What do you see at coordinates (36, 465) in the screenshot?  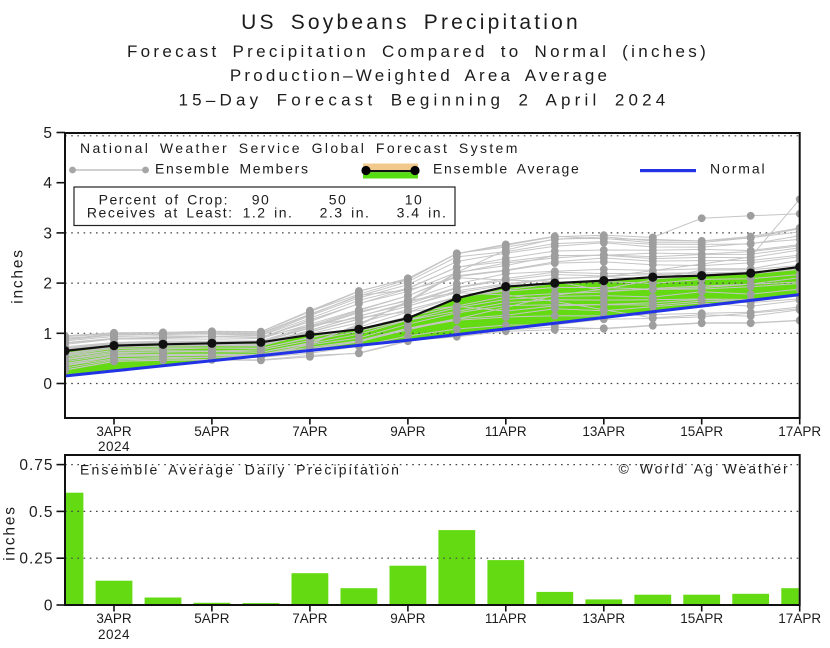 I see `svg-text: 0.75` at bounding box center [36, 465].